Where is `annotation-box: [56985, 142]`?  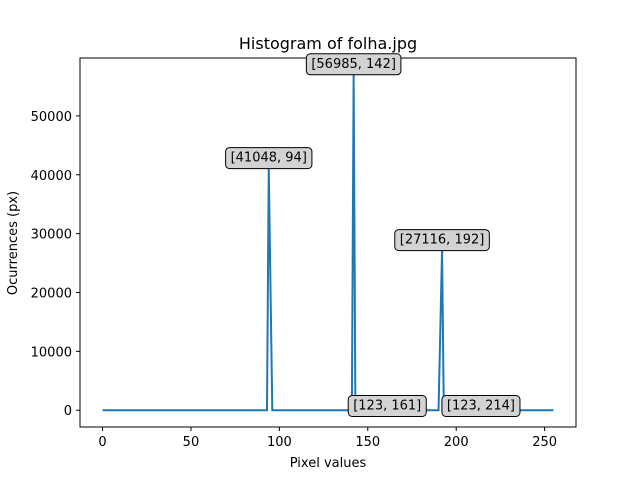 annotation-box: [56985, 142] is located at coordinates (353, 64).